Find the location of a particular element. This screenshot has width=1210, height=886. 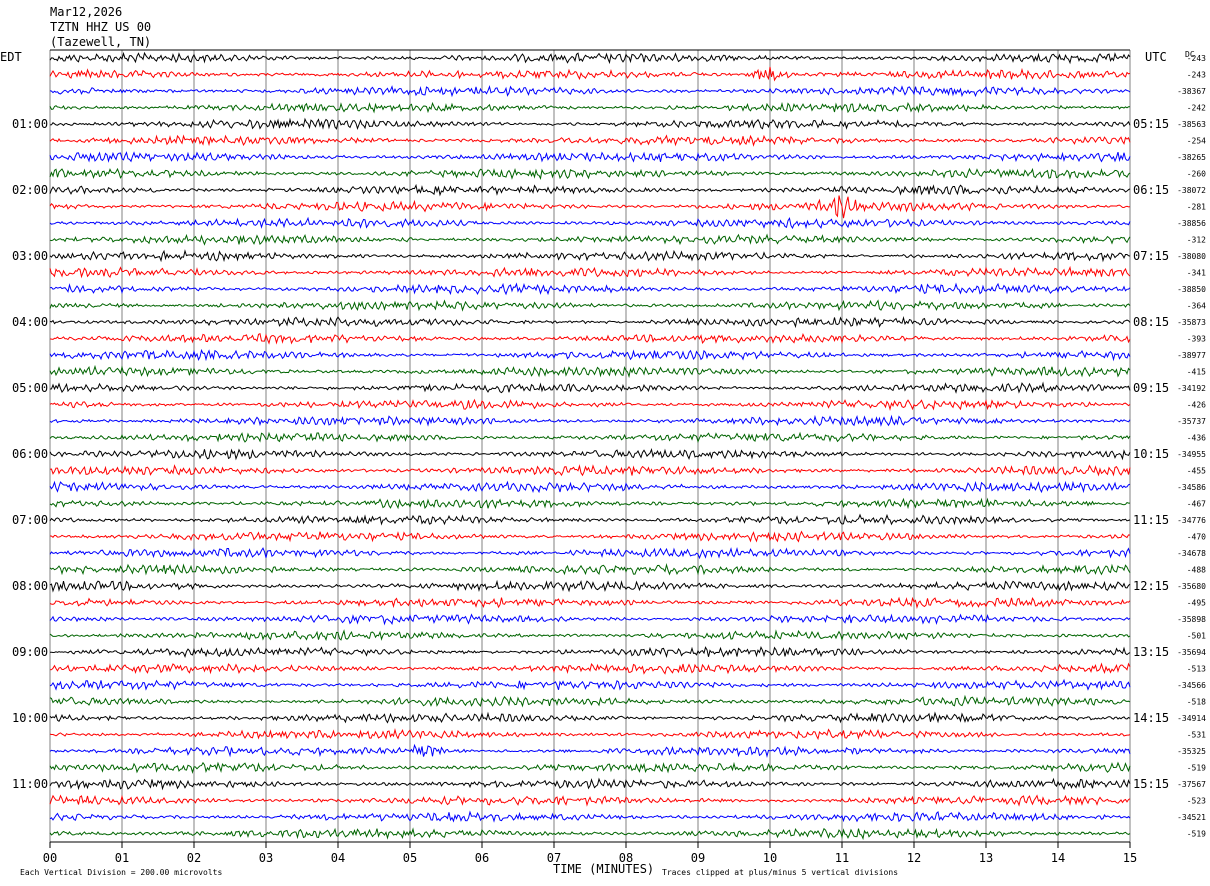

dc-offset-label-42: -35325 is located at coordinates (1191, 751).